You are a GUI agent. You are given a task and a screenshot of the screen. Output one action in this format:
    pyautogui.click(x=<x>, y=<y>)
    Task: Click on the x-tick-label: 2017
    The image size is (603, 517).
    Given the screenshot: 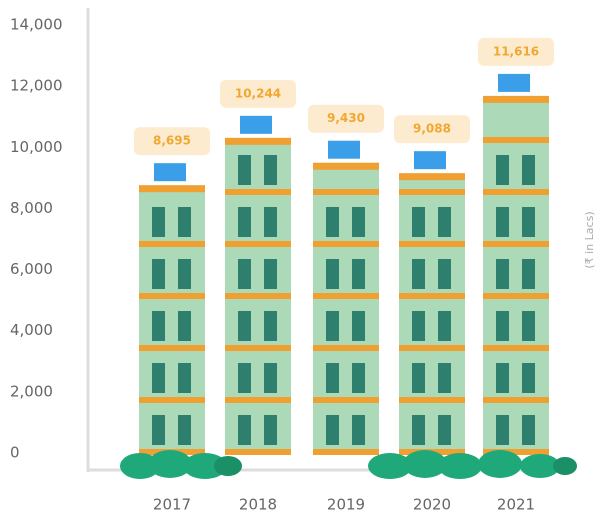 What is the action you would take?
    pyautogui.click(x=172, y=505)
    